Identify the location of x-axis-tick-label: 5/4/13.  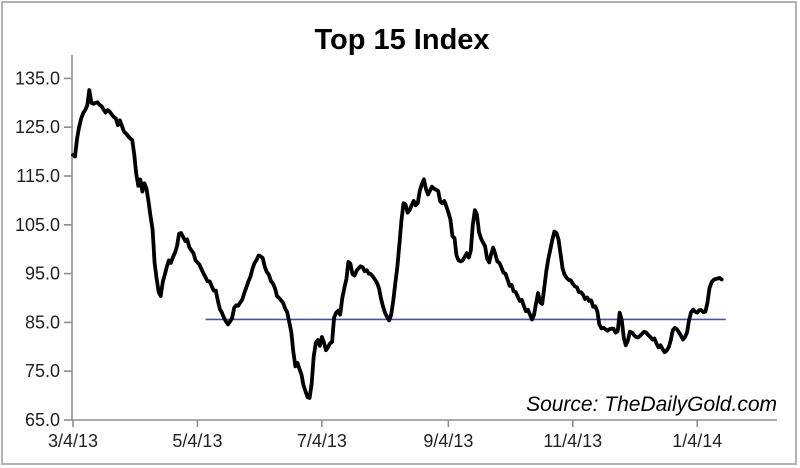
(197, 441).